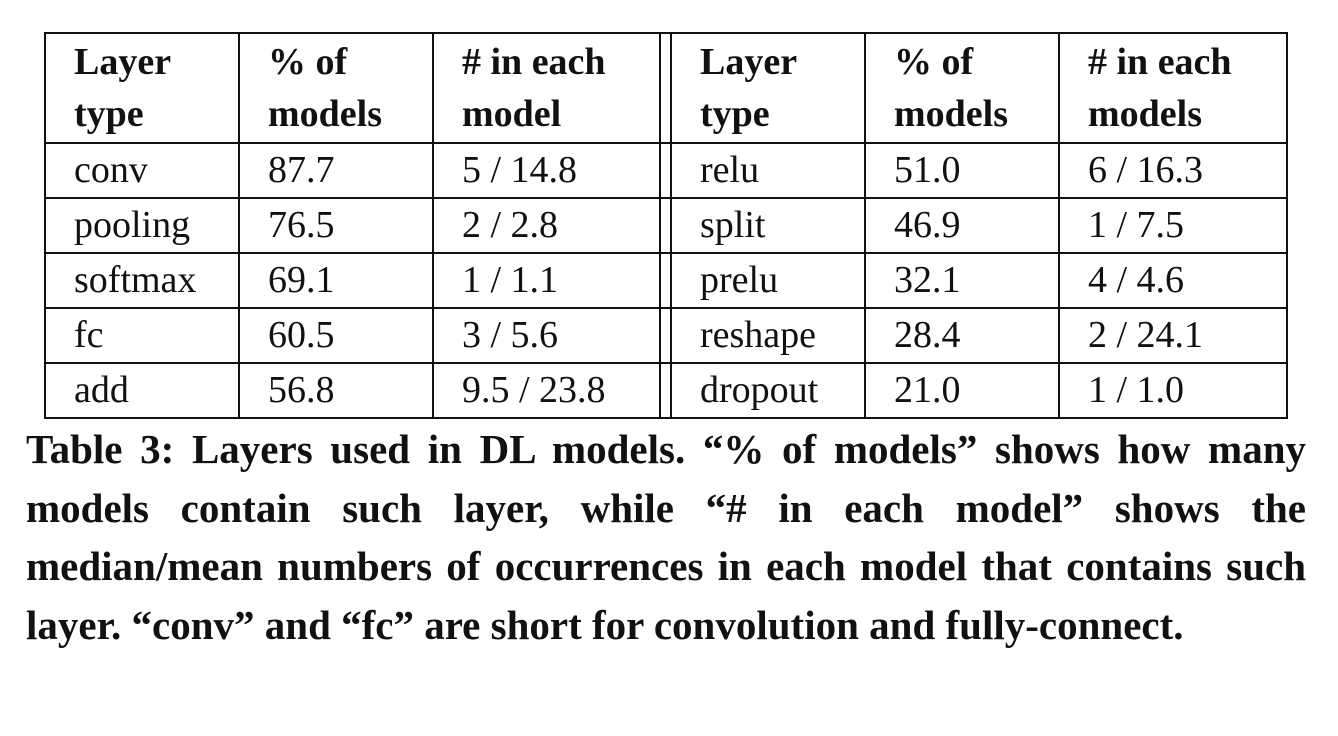 This screenshot has height=736, width=1338. I want to click on table-cell: 2 / 2.8, so click(546, 225).